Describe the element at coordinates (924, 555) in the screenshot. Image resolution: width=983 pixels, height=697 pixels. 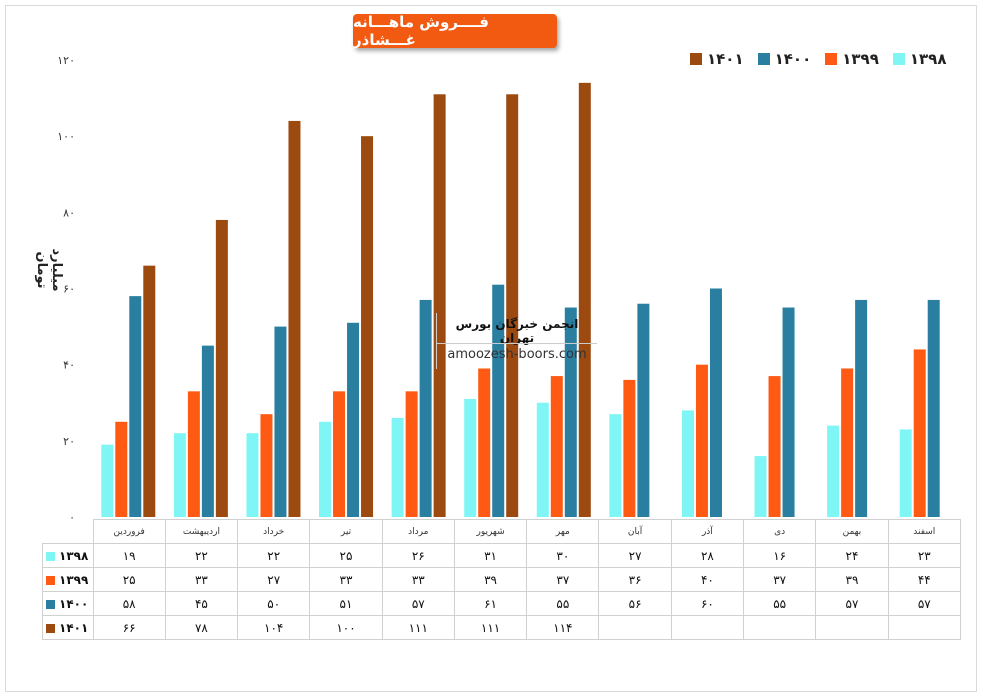
I see `data-label: ۲۳` at that location.